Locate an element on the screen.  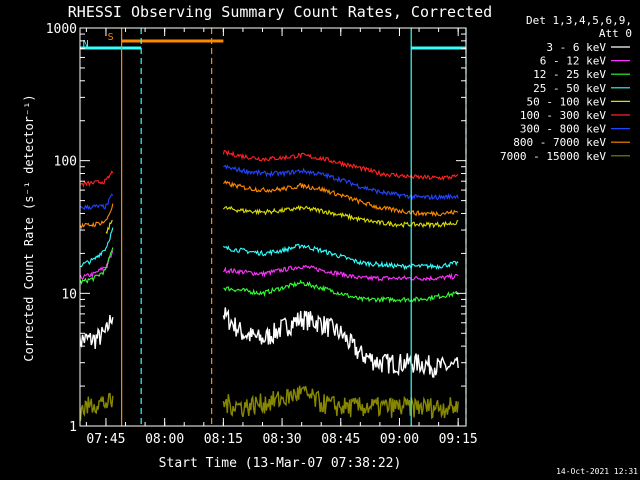
x-tick-label-09-15: 09:15 is located at coordinates (458, 439).